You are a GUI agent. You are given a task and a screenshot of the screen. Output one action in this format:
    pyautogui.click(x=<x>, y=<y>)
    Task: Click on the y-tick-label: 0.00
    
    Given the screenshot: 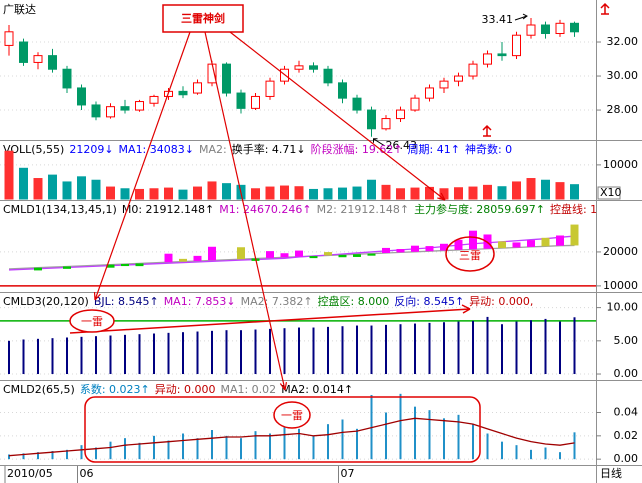 What is the action you would take?
    pyautogui.click(x=626, y=458)
    